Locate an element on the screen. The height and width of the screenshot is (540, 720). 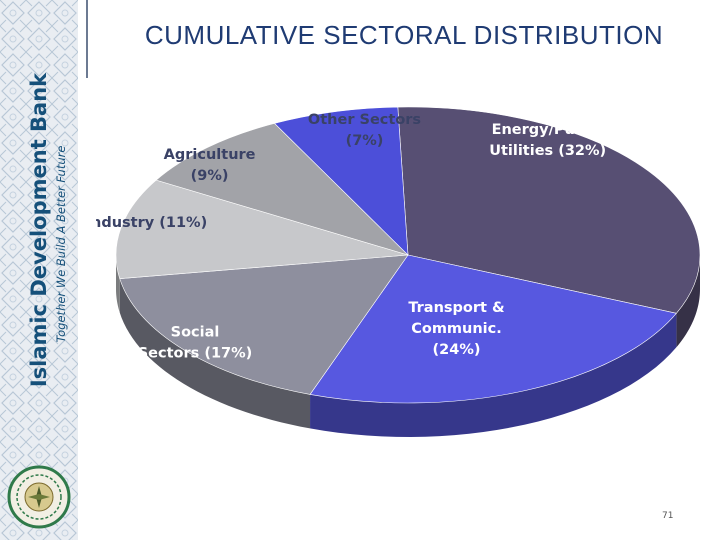
geometric-pattern-background is located at coordinates (39, 270).